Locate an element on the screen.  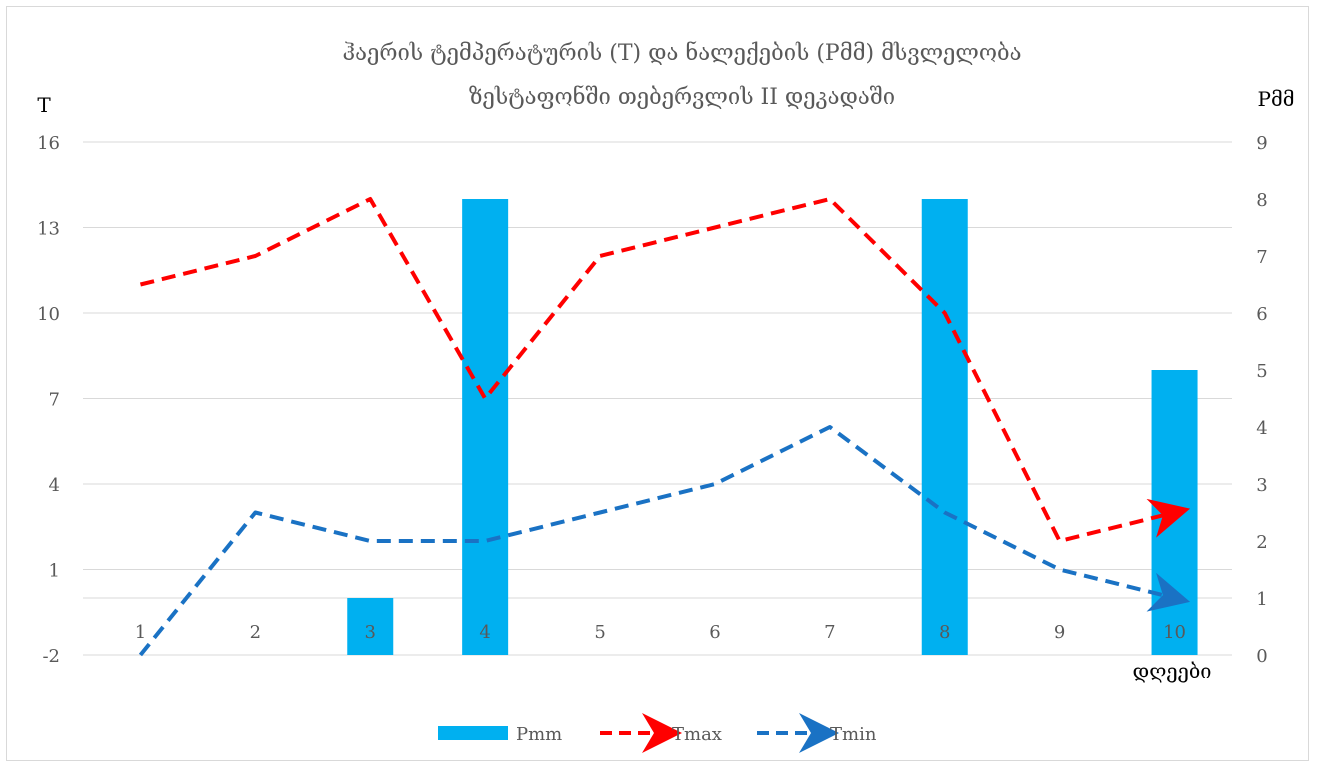
y-right-tick-label: 6 is located at coordinates (1261, 314).